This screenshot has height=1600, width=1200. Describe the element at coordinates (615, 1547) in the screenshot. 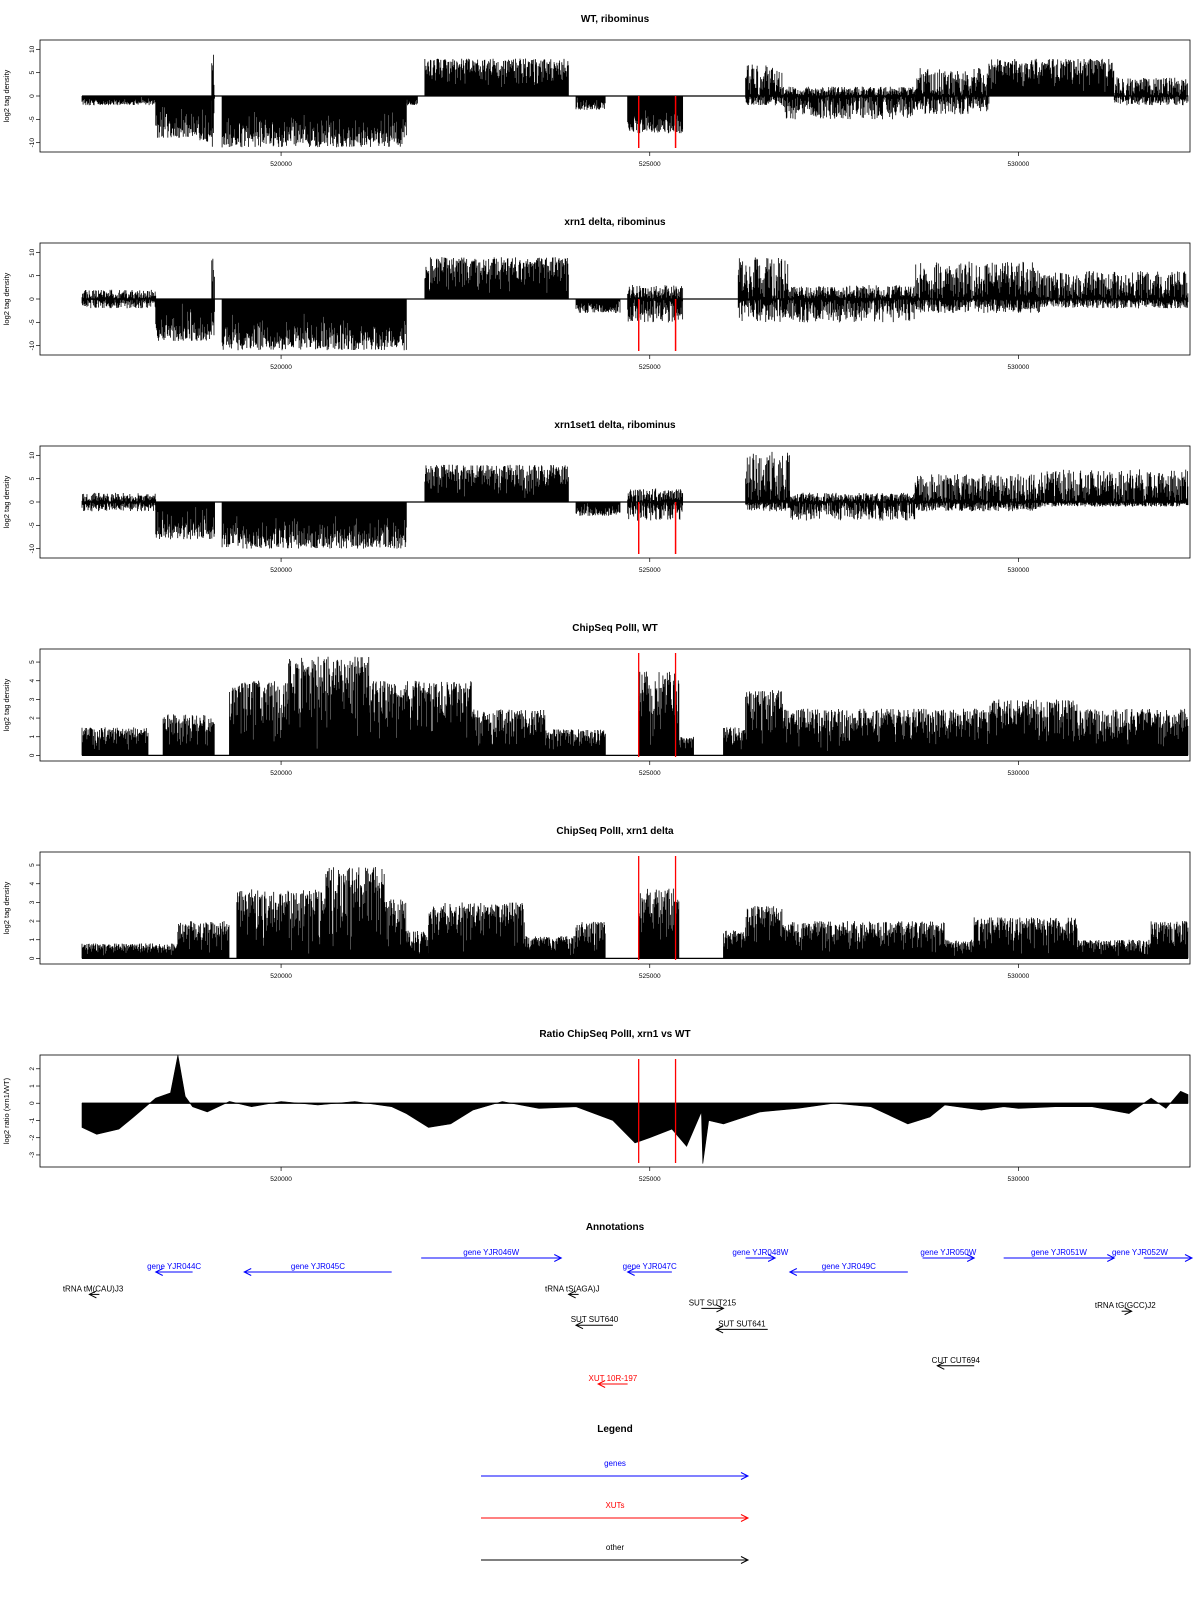

I see `legend-item-label: other` at that location.